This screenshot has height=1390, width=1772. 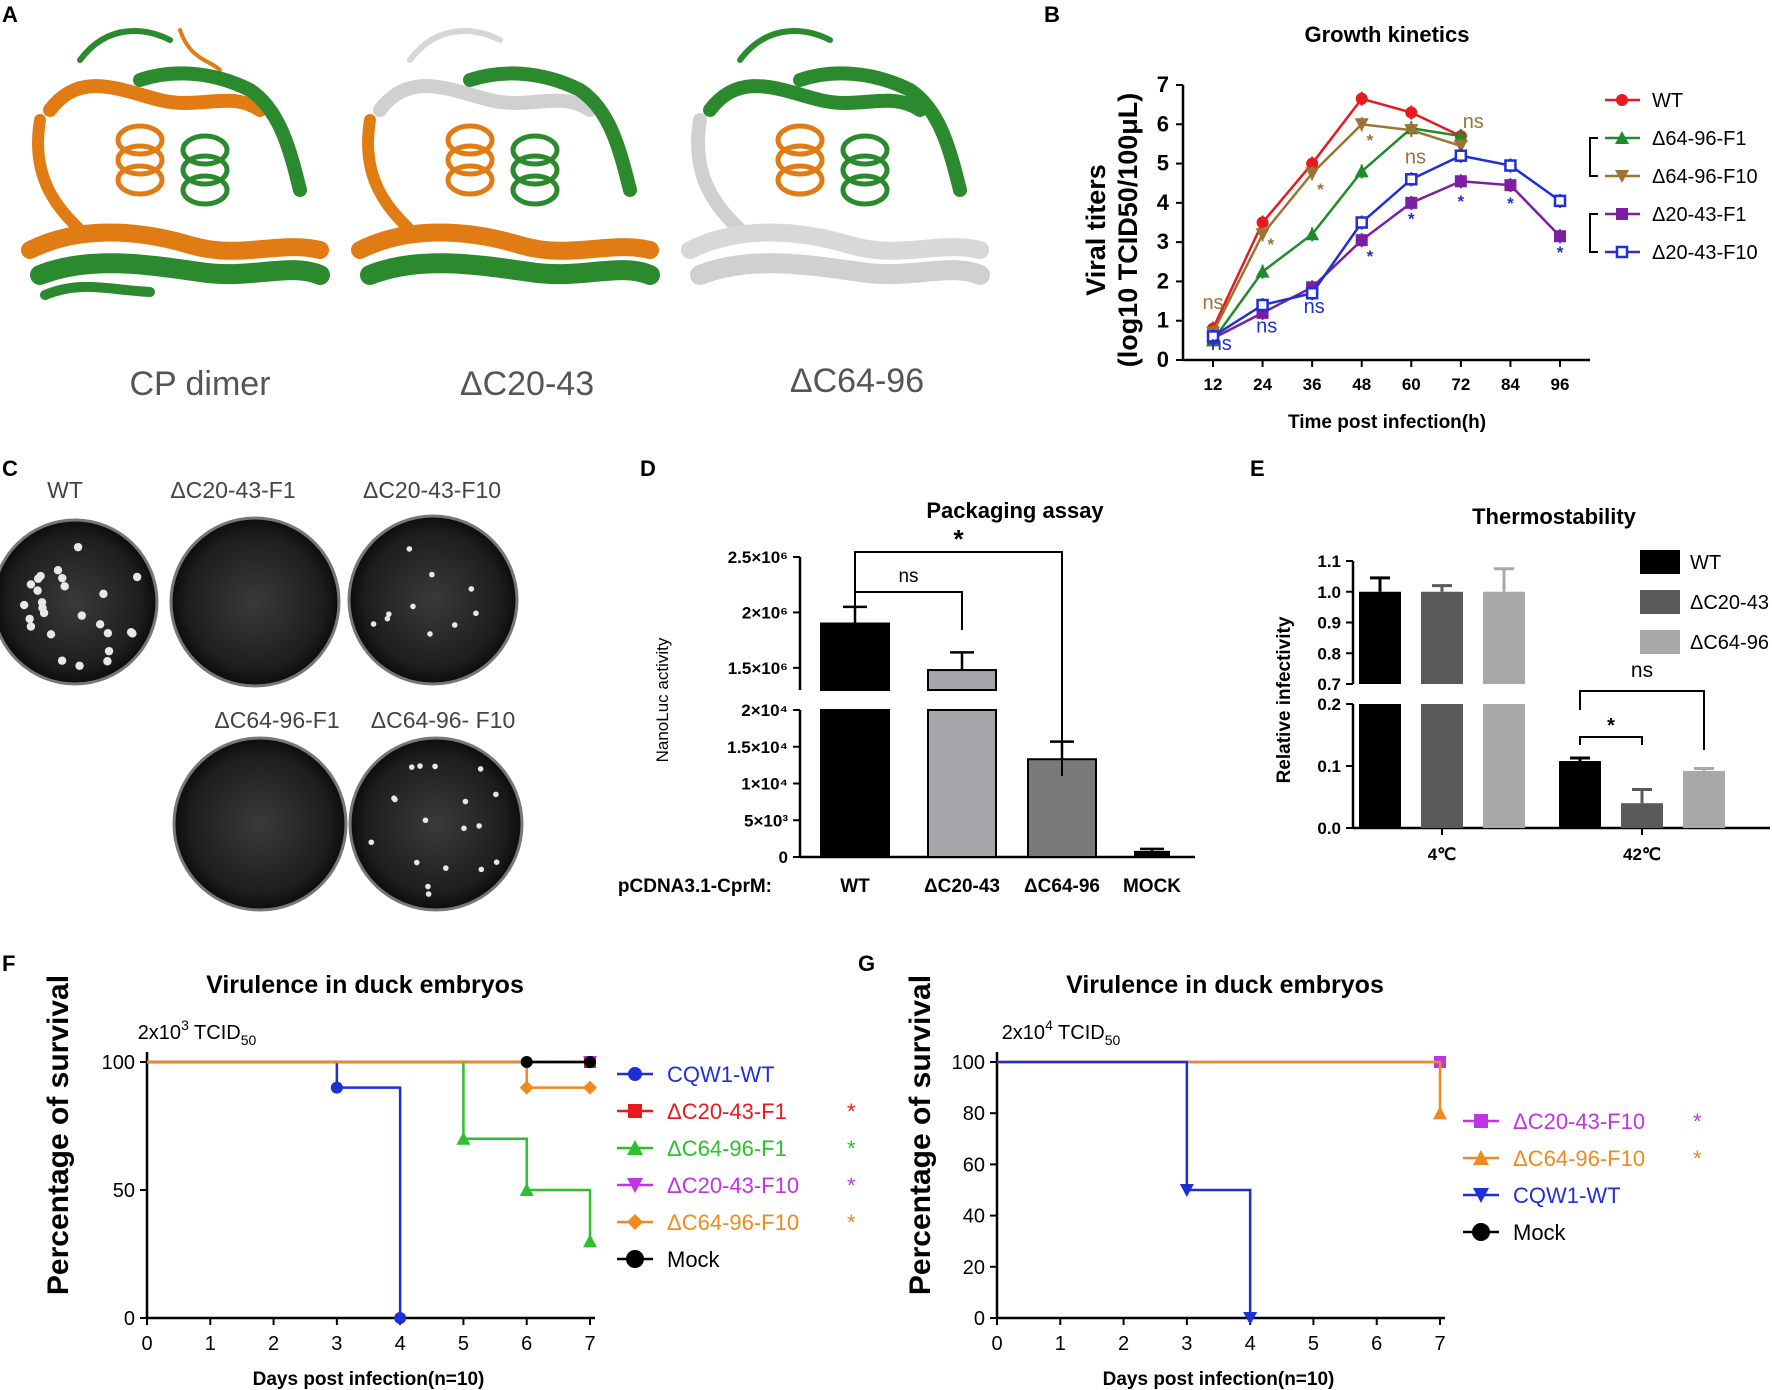 What do you see at coordinates (210, 1344) in the screenshot?
I see `x-tick-label: 1` at bounding box center [210, 1344].